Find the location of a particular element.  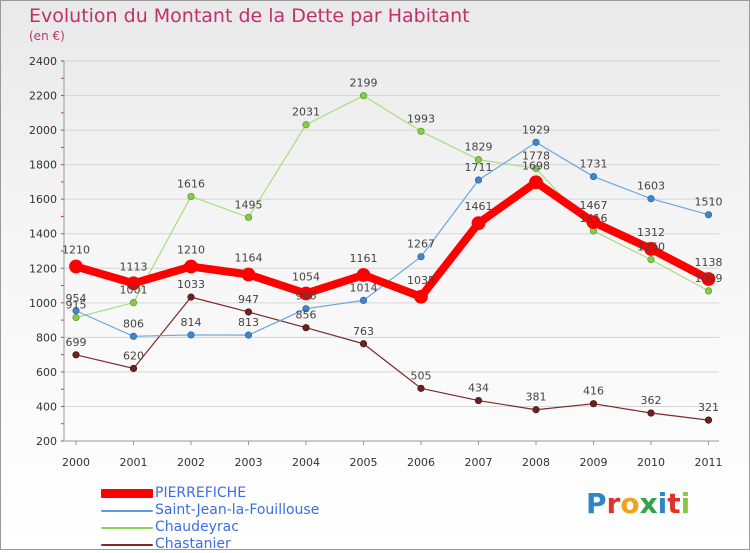

data-label: 1495 is located at coordinates (249, 204).